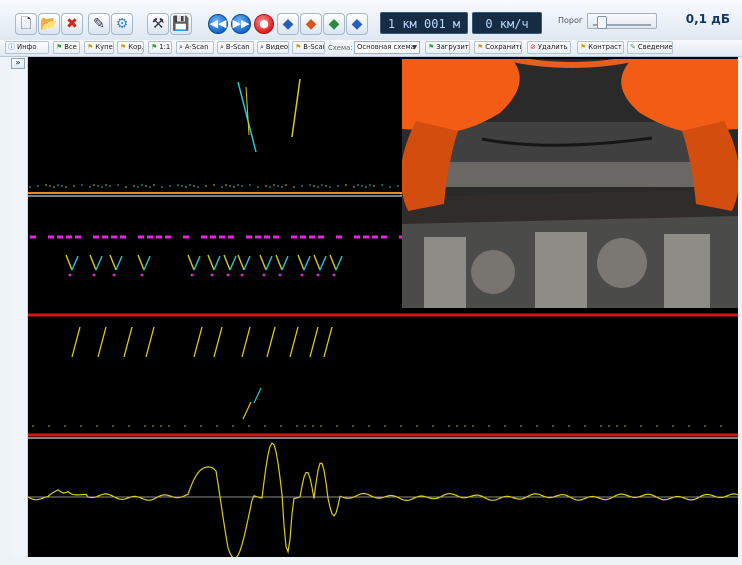 This screenshot has height=565, width=742. What do you see at coordinates (583, 47) in the screenshot?
I see `contrast-icon: ⚑` at bounding box center [583, 47].